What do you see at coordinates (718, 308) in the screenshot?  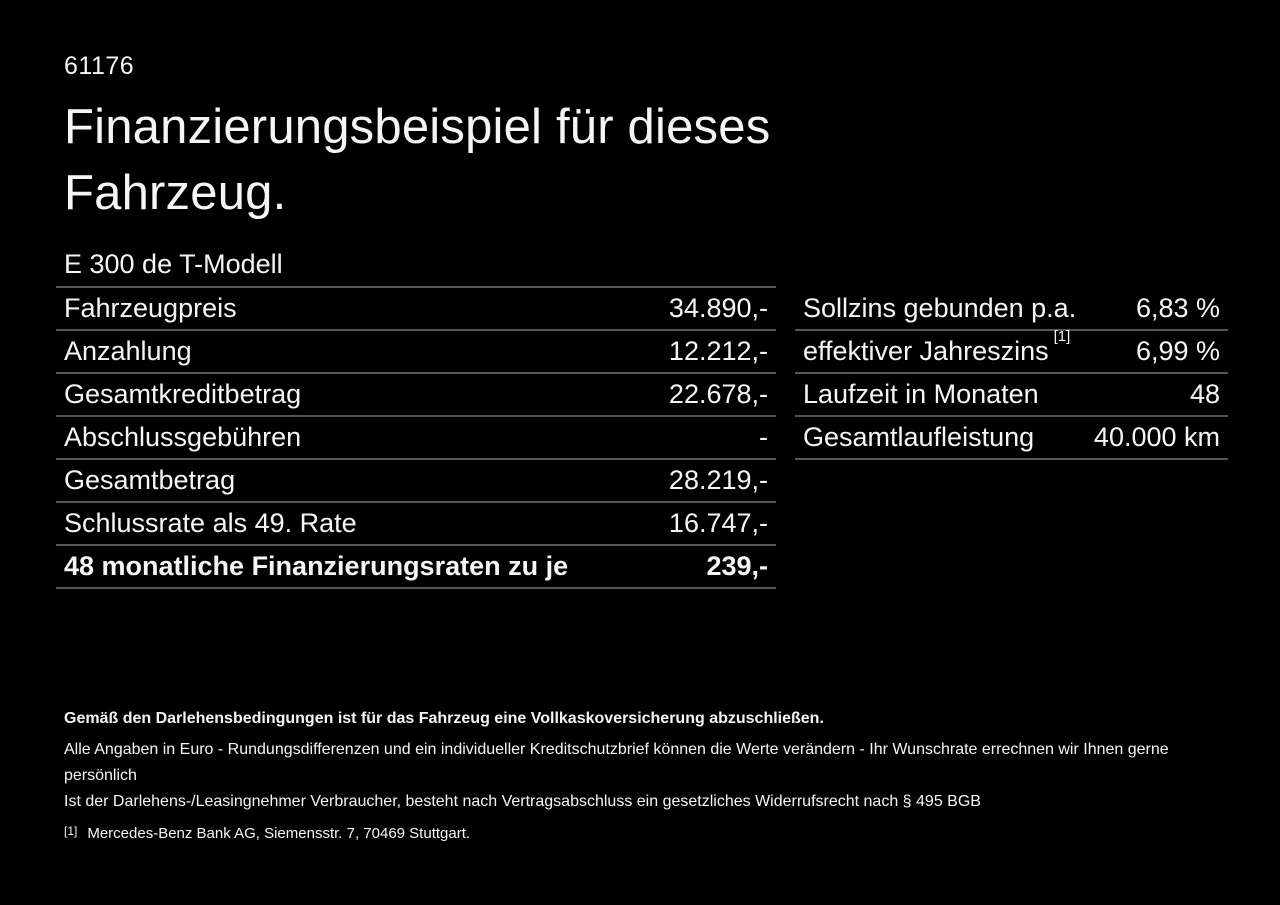 I see `row-value: 34.890,-` at bounding box center [718, 308].